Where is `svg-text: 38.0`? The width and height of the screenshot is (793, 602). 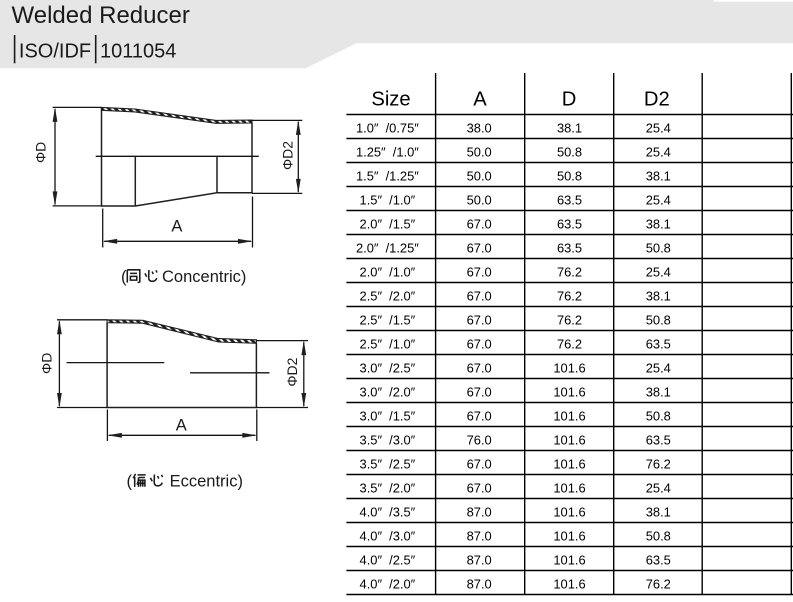
svg-text: 38.0 is located at coordinates (479, 128).